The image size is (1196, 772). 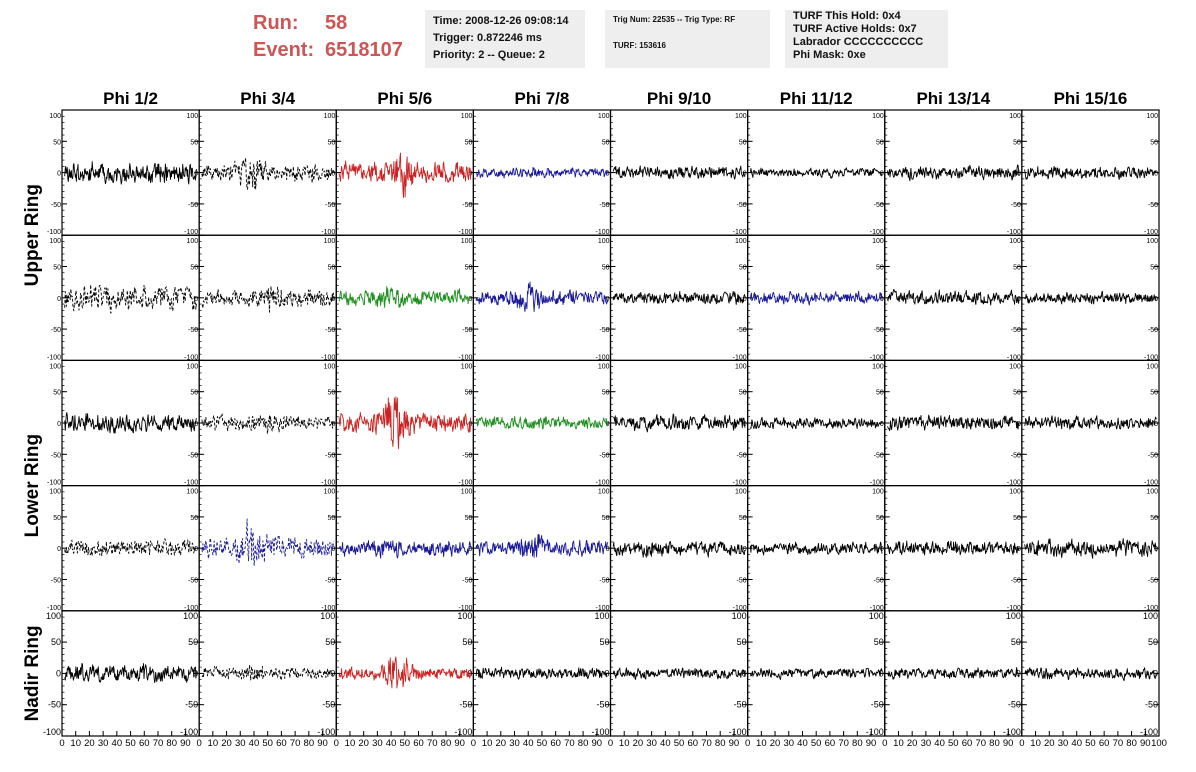 I want to click on panel-frame, so click(x=267, y=423).